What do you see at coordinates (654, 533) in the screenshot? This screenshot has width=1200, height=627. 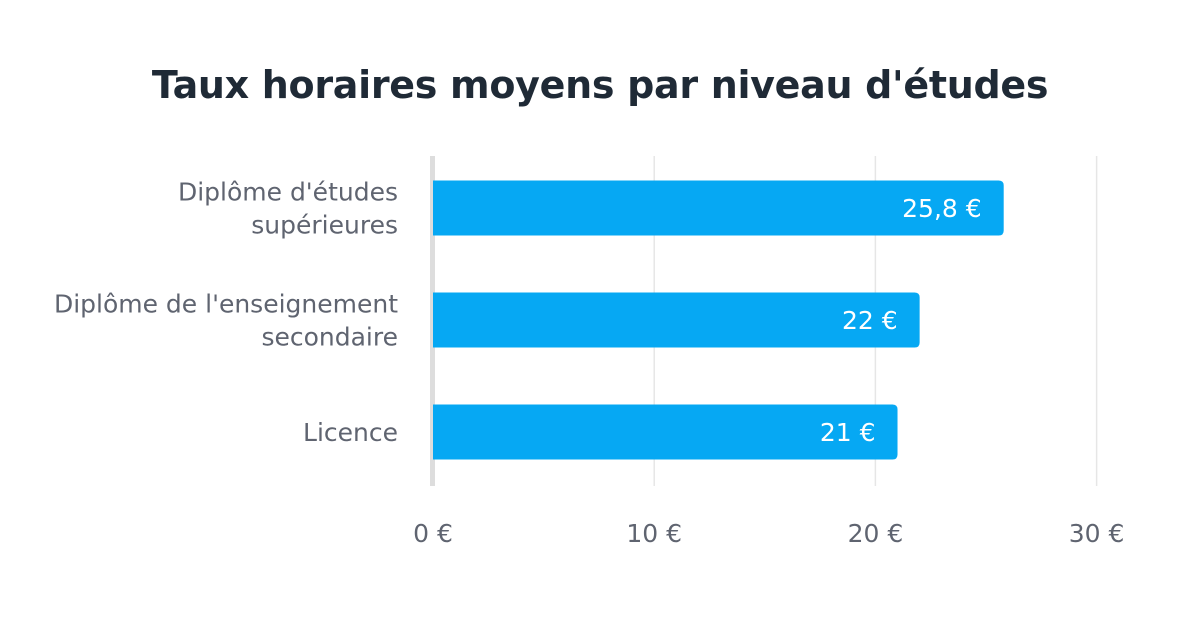 I see `x-tick-label: 10 €` at bounding box center [654, 533].